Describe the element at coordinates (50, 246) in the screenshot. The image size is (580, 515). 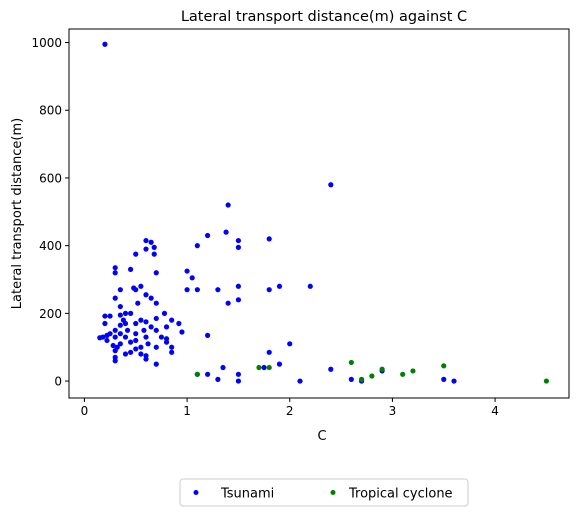
I see `y-tick-label: 400` at that location.